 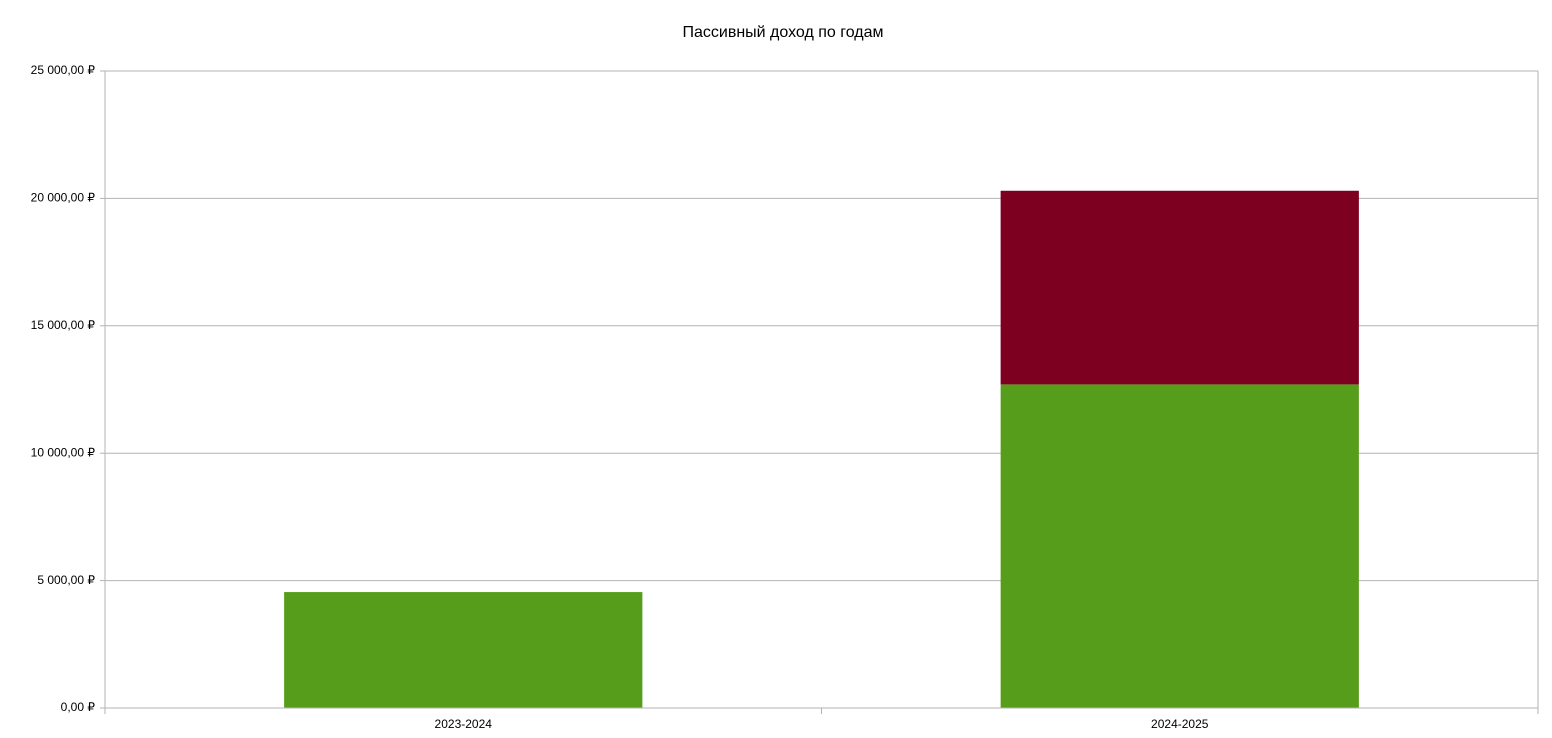 I want to click on y-tick-label: 10 000,00 ₽, so click(x=63, y=452).